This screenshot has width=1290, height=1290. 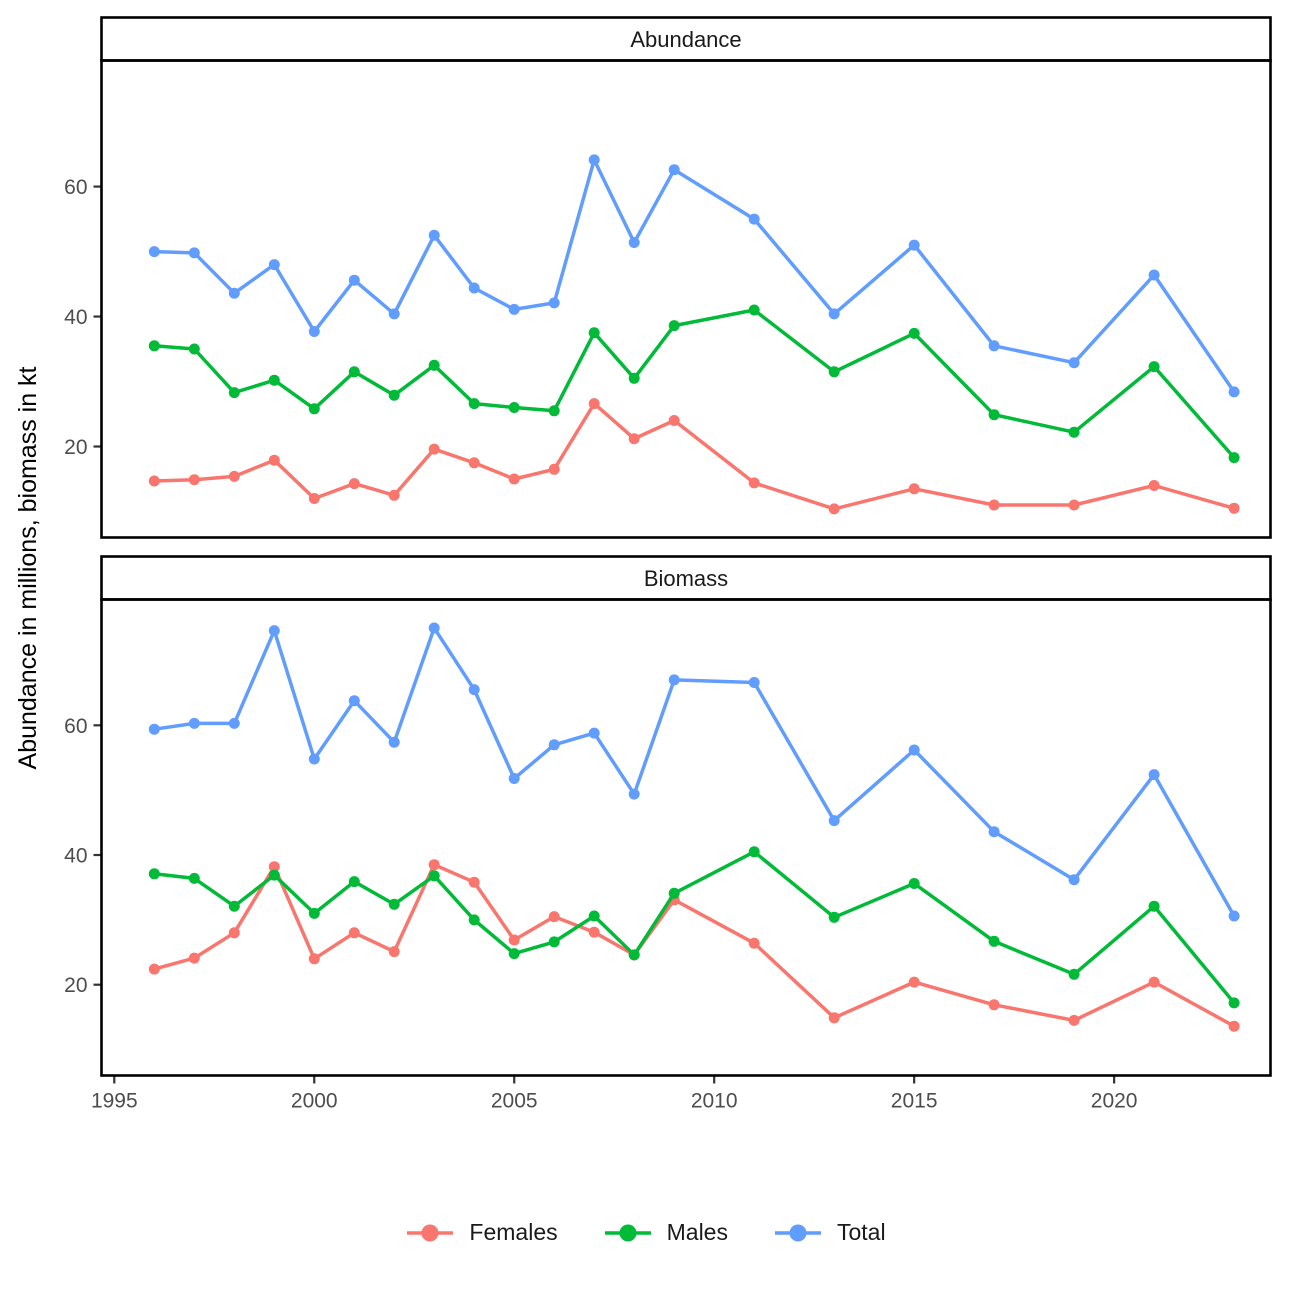 I want to click on point-total-1996, so click(x=154, y=729).